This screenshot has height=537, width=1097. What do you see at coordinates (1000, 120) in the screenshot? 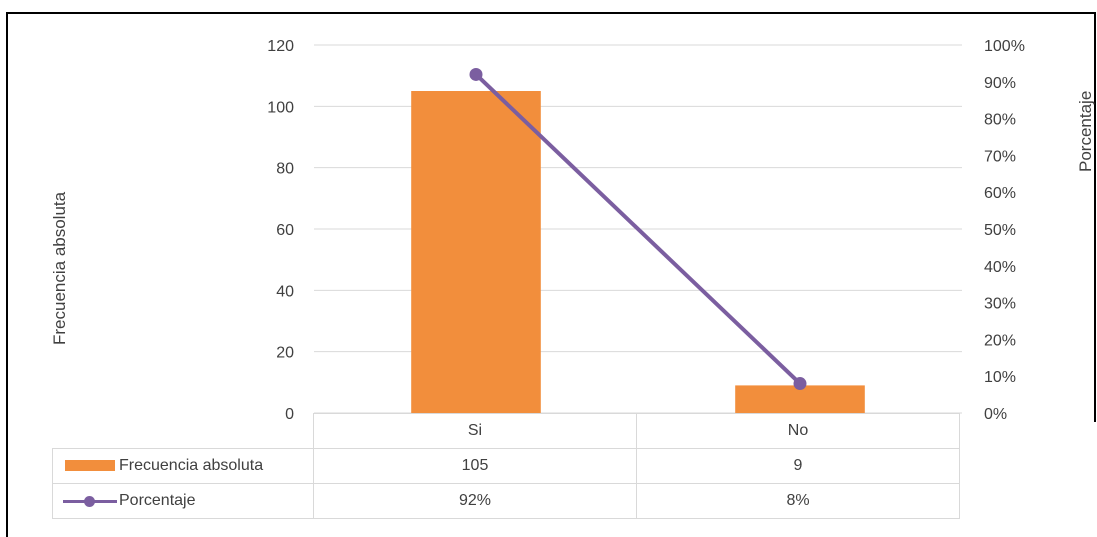
I see `y-tick-label-right: 80%` at bounding box center [1000, 120].